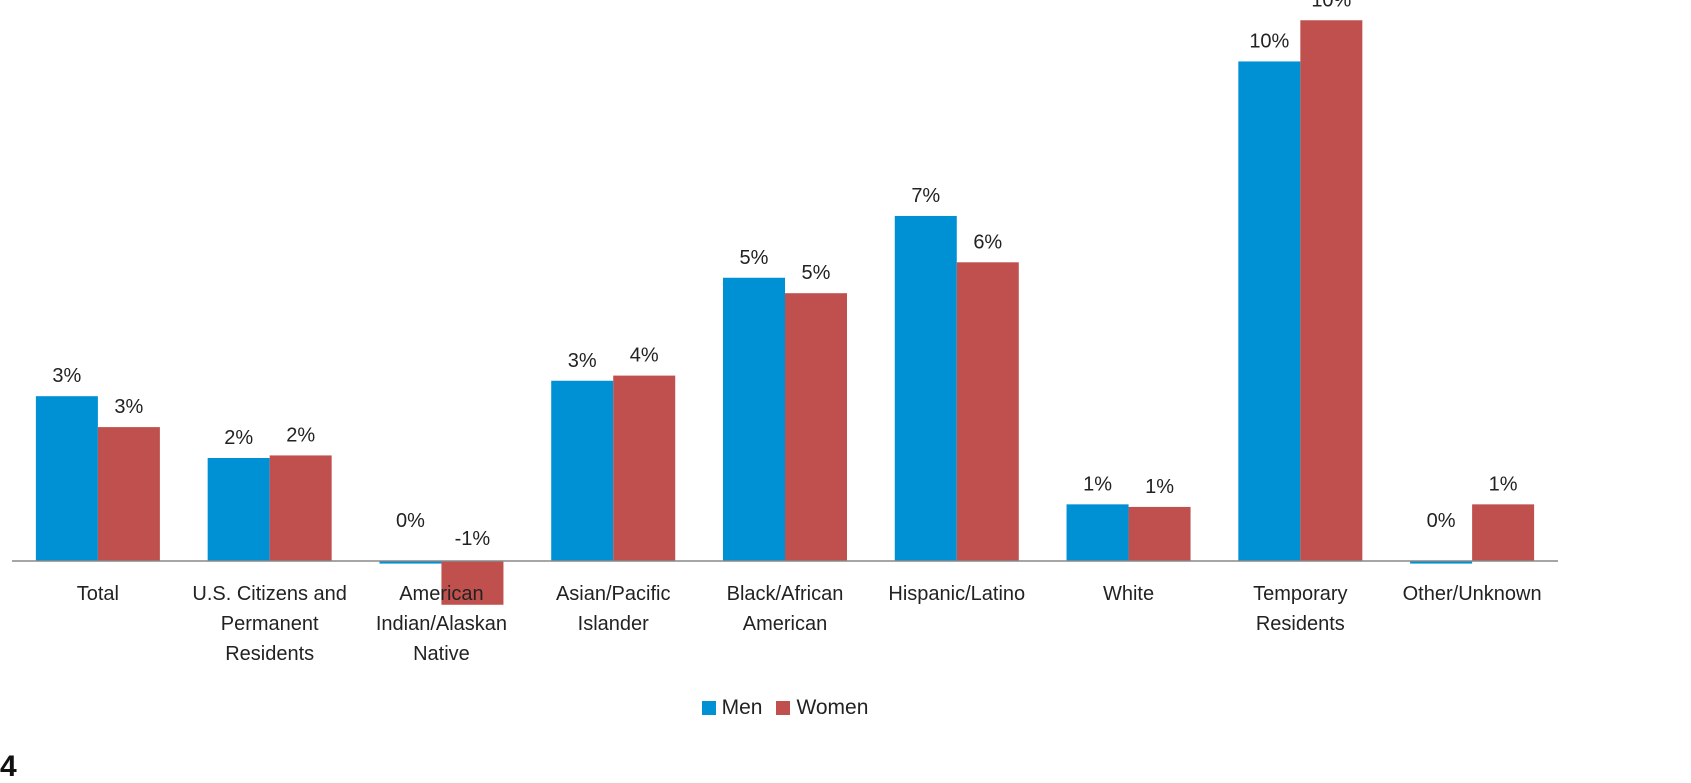 The width and height of the screenshot is (1691, 783). Describe the element at coordinates (8, 766) in the screenshot. I see `page-number: 4` at that location.